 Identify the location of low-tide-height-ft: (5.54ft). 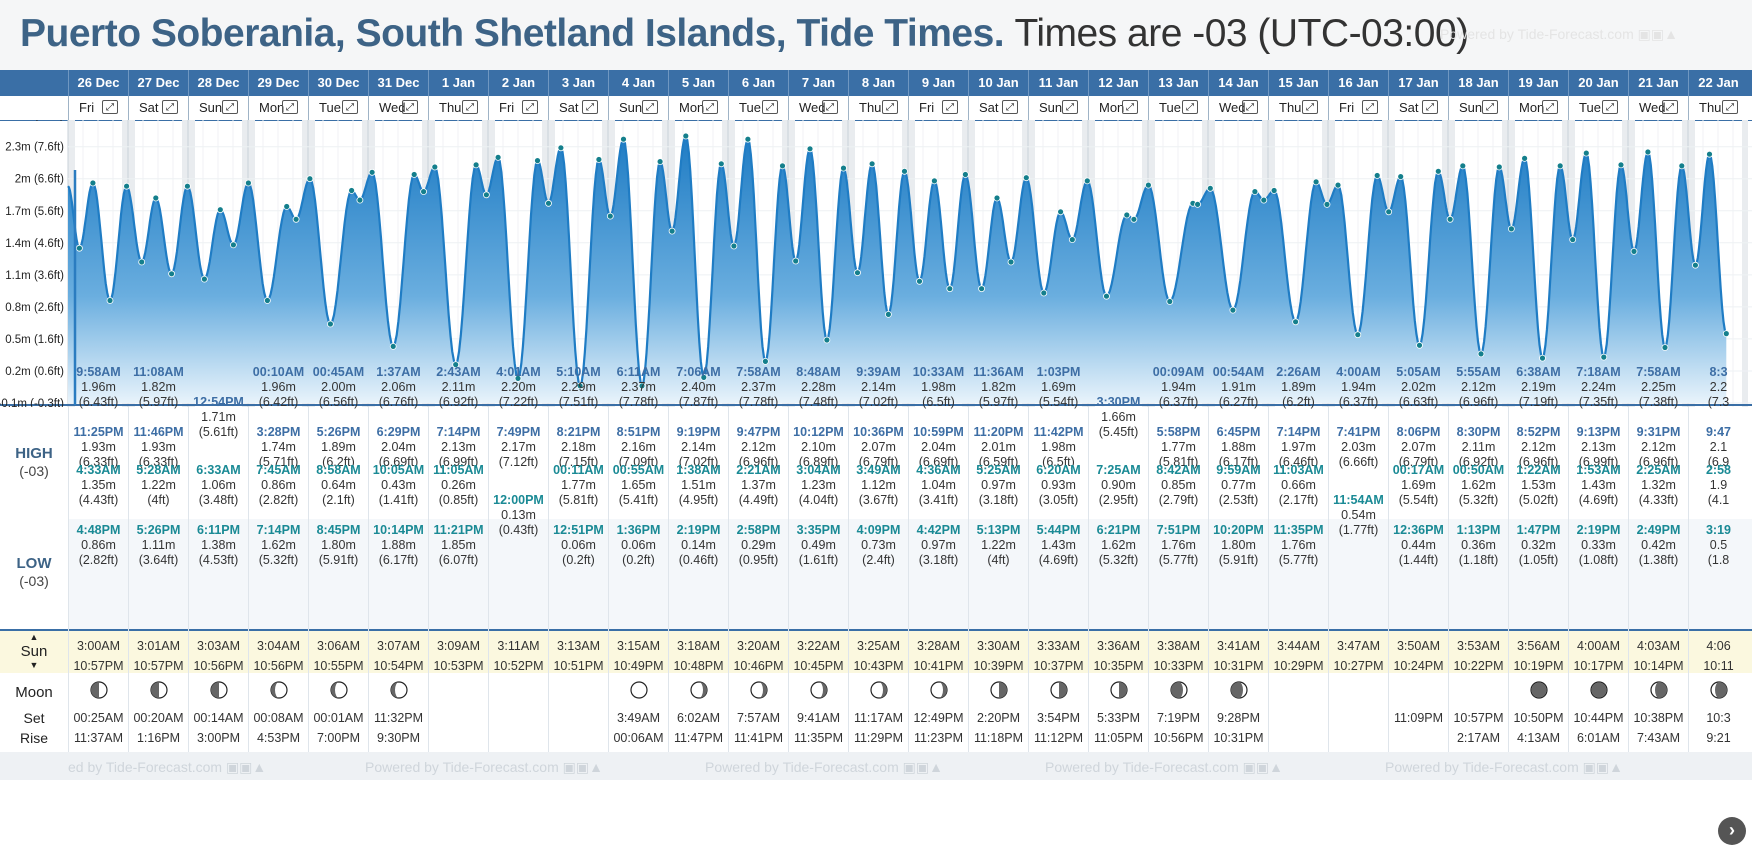
(1418, 500).